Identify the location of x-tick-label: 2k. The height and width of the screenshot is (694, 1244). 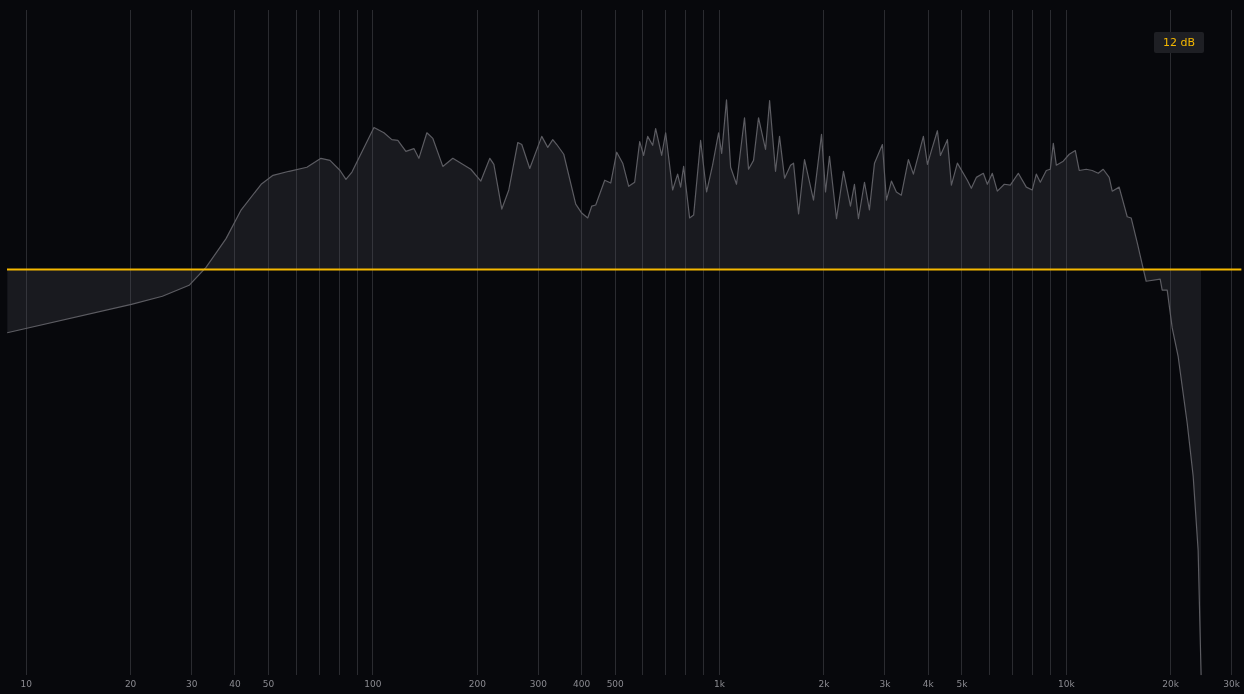
(824, 683).